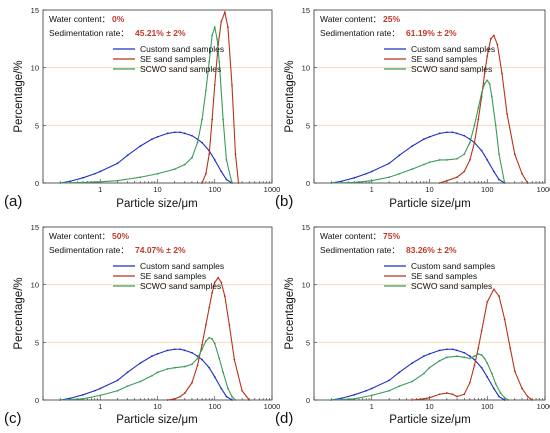 Image resolution: width=550 pixels, height=433 pixels. What do you see at coordinates (429, 420) in the screenshot?
I see `x-axis-label: Particle size/μm` at bounding box center [429, 420].